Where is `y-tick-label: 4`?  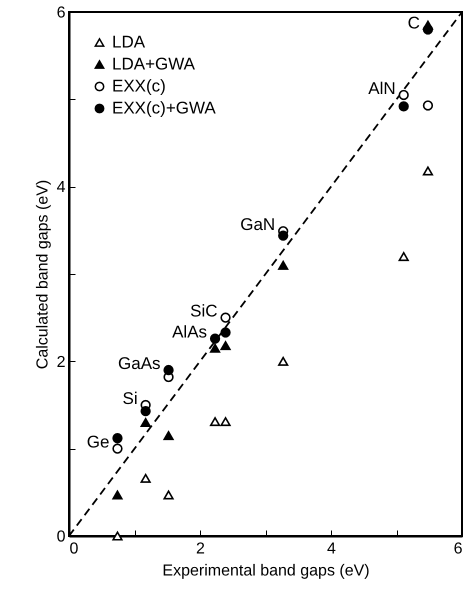
y-tick-label: 4 is located at coordinates (61, 187).